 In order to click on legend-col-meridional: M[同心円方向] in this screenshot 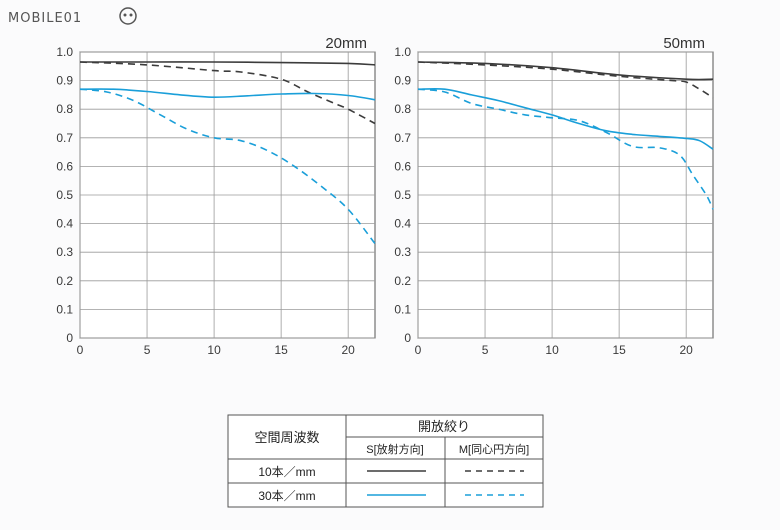, I will do `click(494, 449)`.